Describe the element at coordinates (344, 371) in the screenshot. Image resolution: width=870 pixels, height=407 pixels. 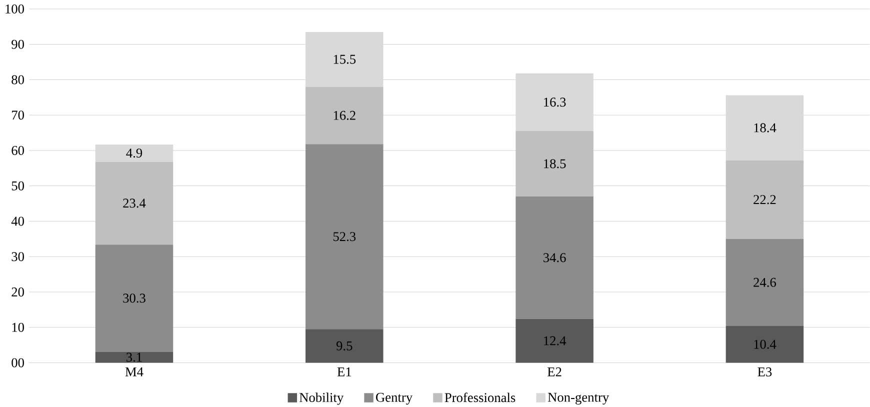
I see `x-tick-label: E1` at that location.